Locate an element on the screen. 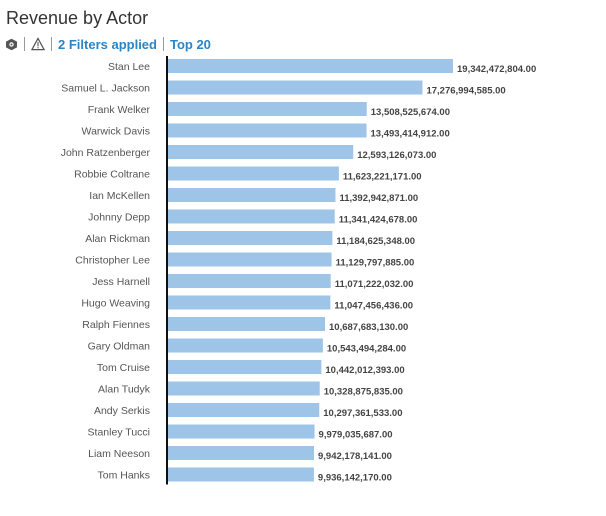 The height and width of the screenshot is (516, 606). category-label: Tom Cruise is located at coordinates (123, 368).